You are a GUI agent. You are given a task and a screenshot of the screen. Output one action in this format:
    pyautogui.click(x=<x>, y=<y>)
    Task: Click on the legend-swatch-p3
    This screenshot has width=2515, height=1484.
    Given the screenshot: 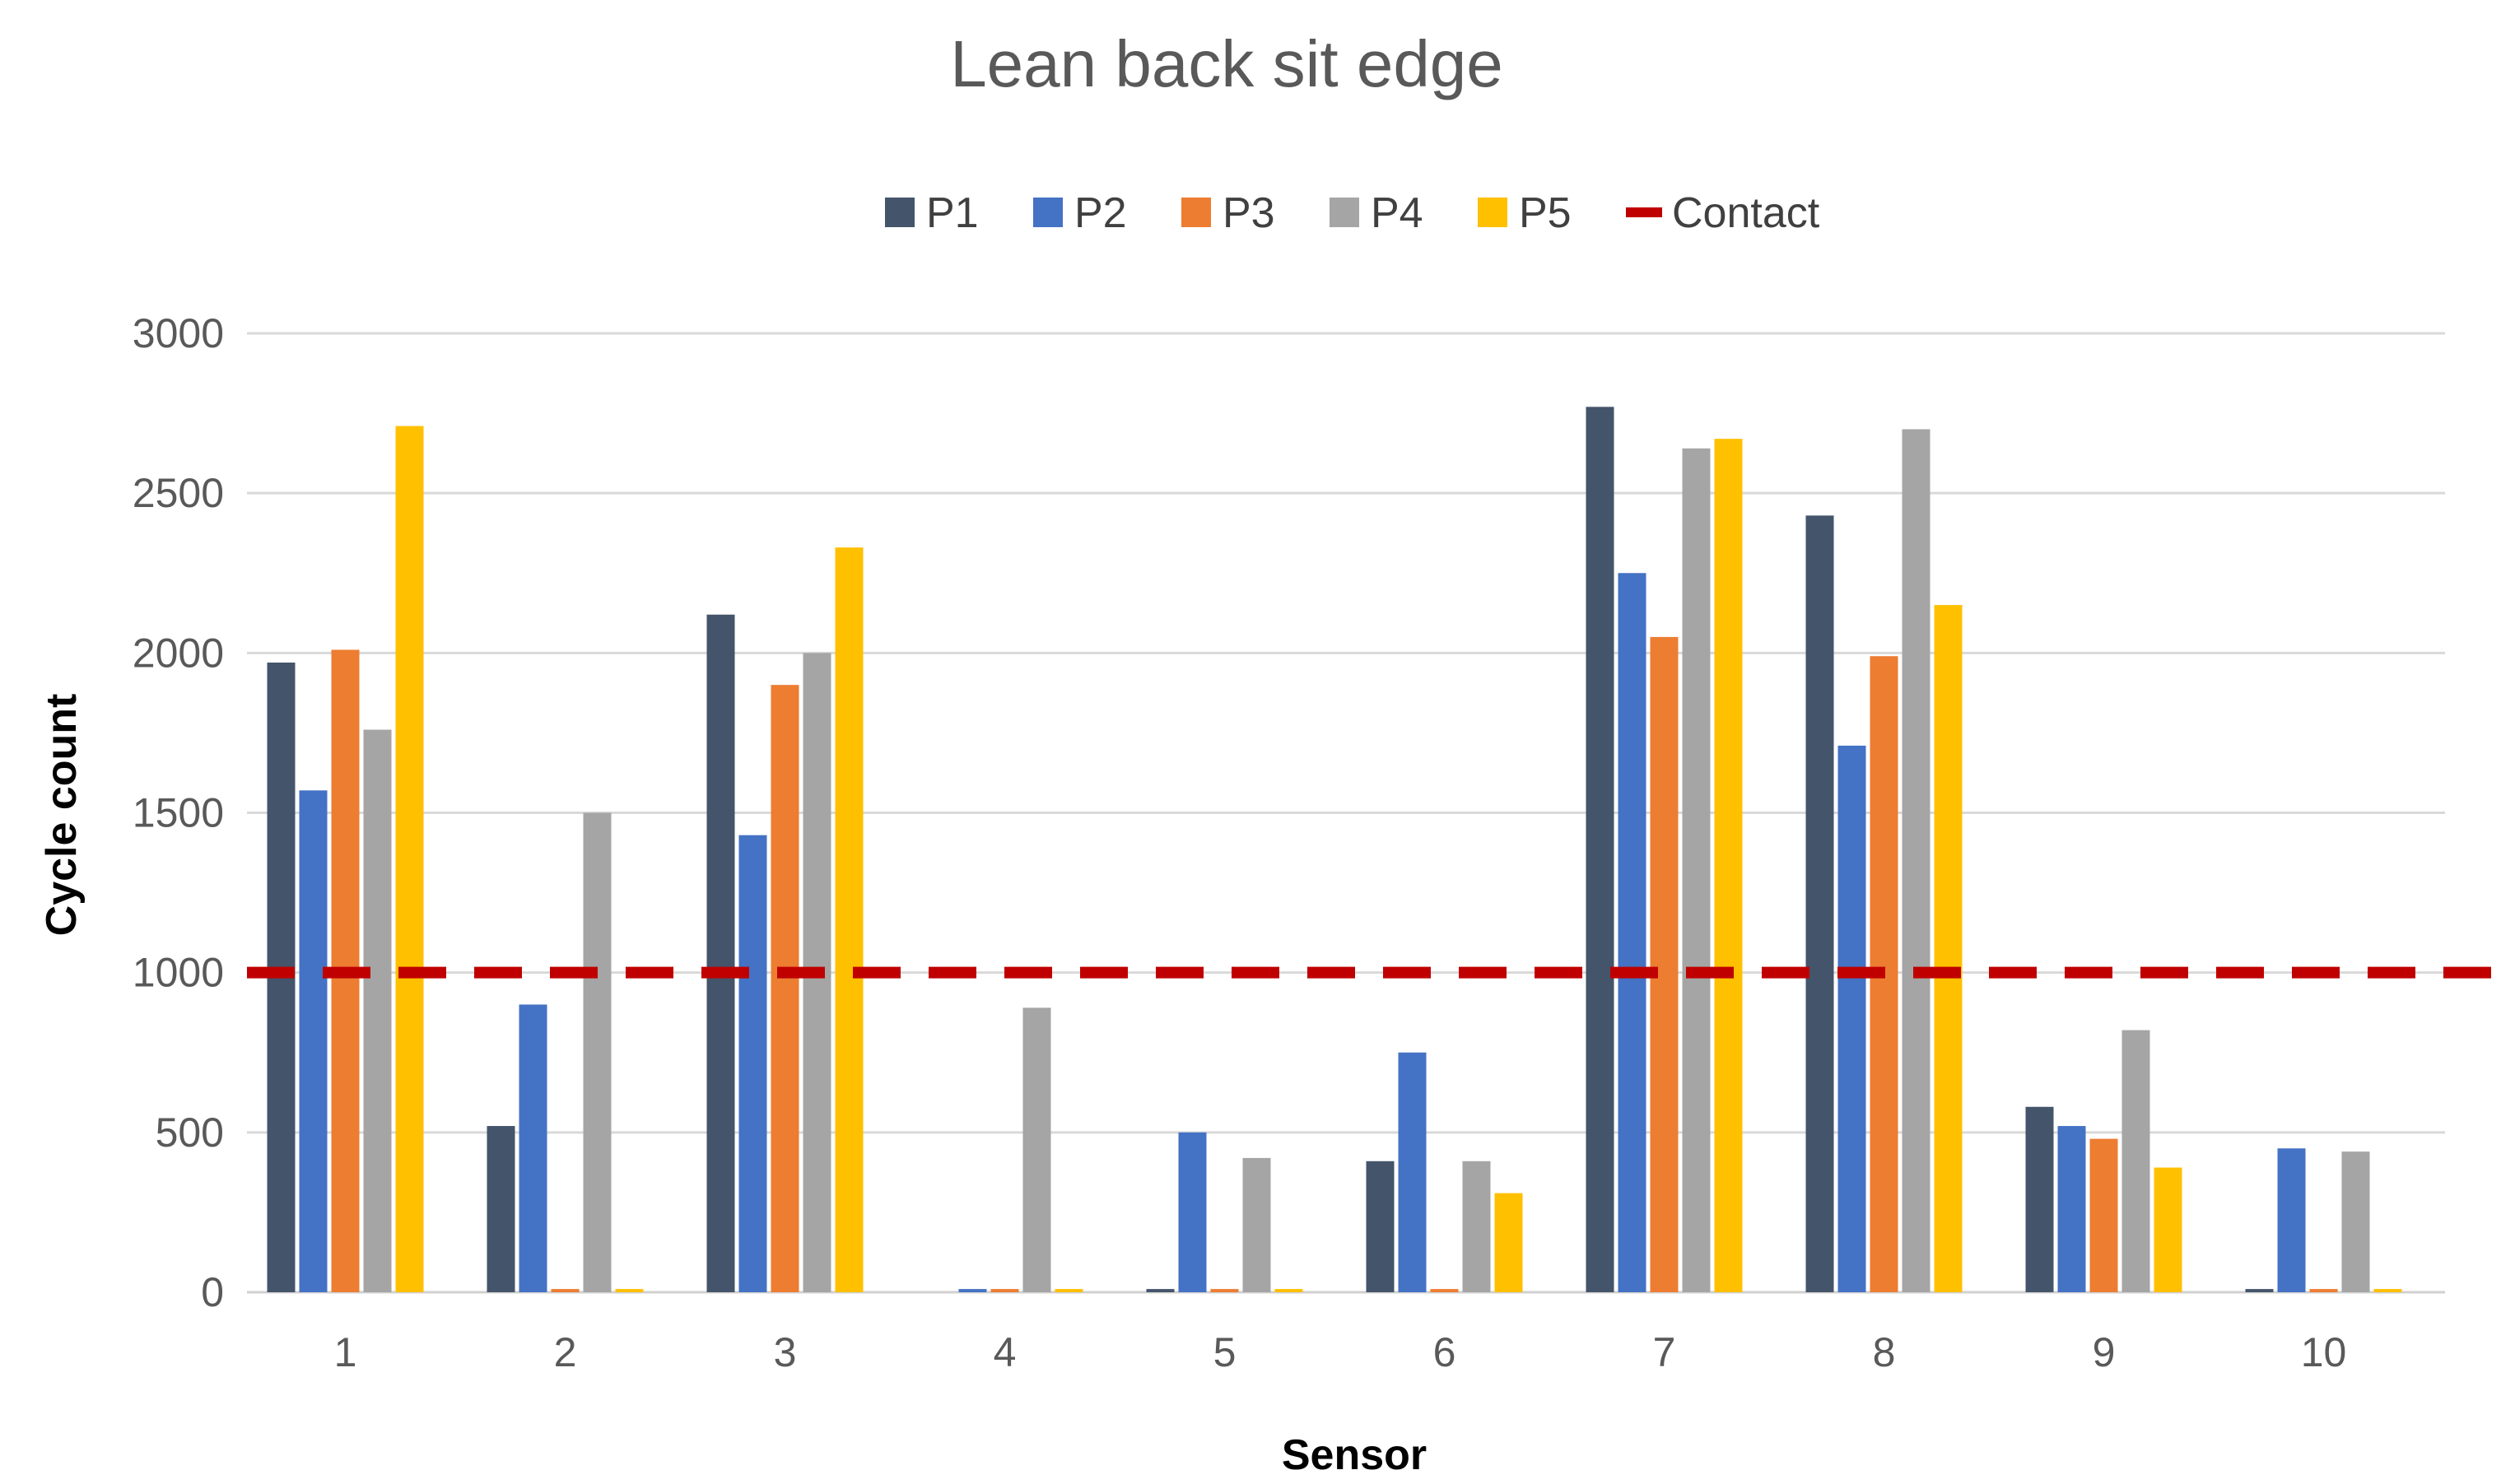 What is the action you would take?
    pyautogui.click(x=1196, y=213)
    